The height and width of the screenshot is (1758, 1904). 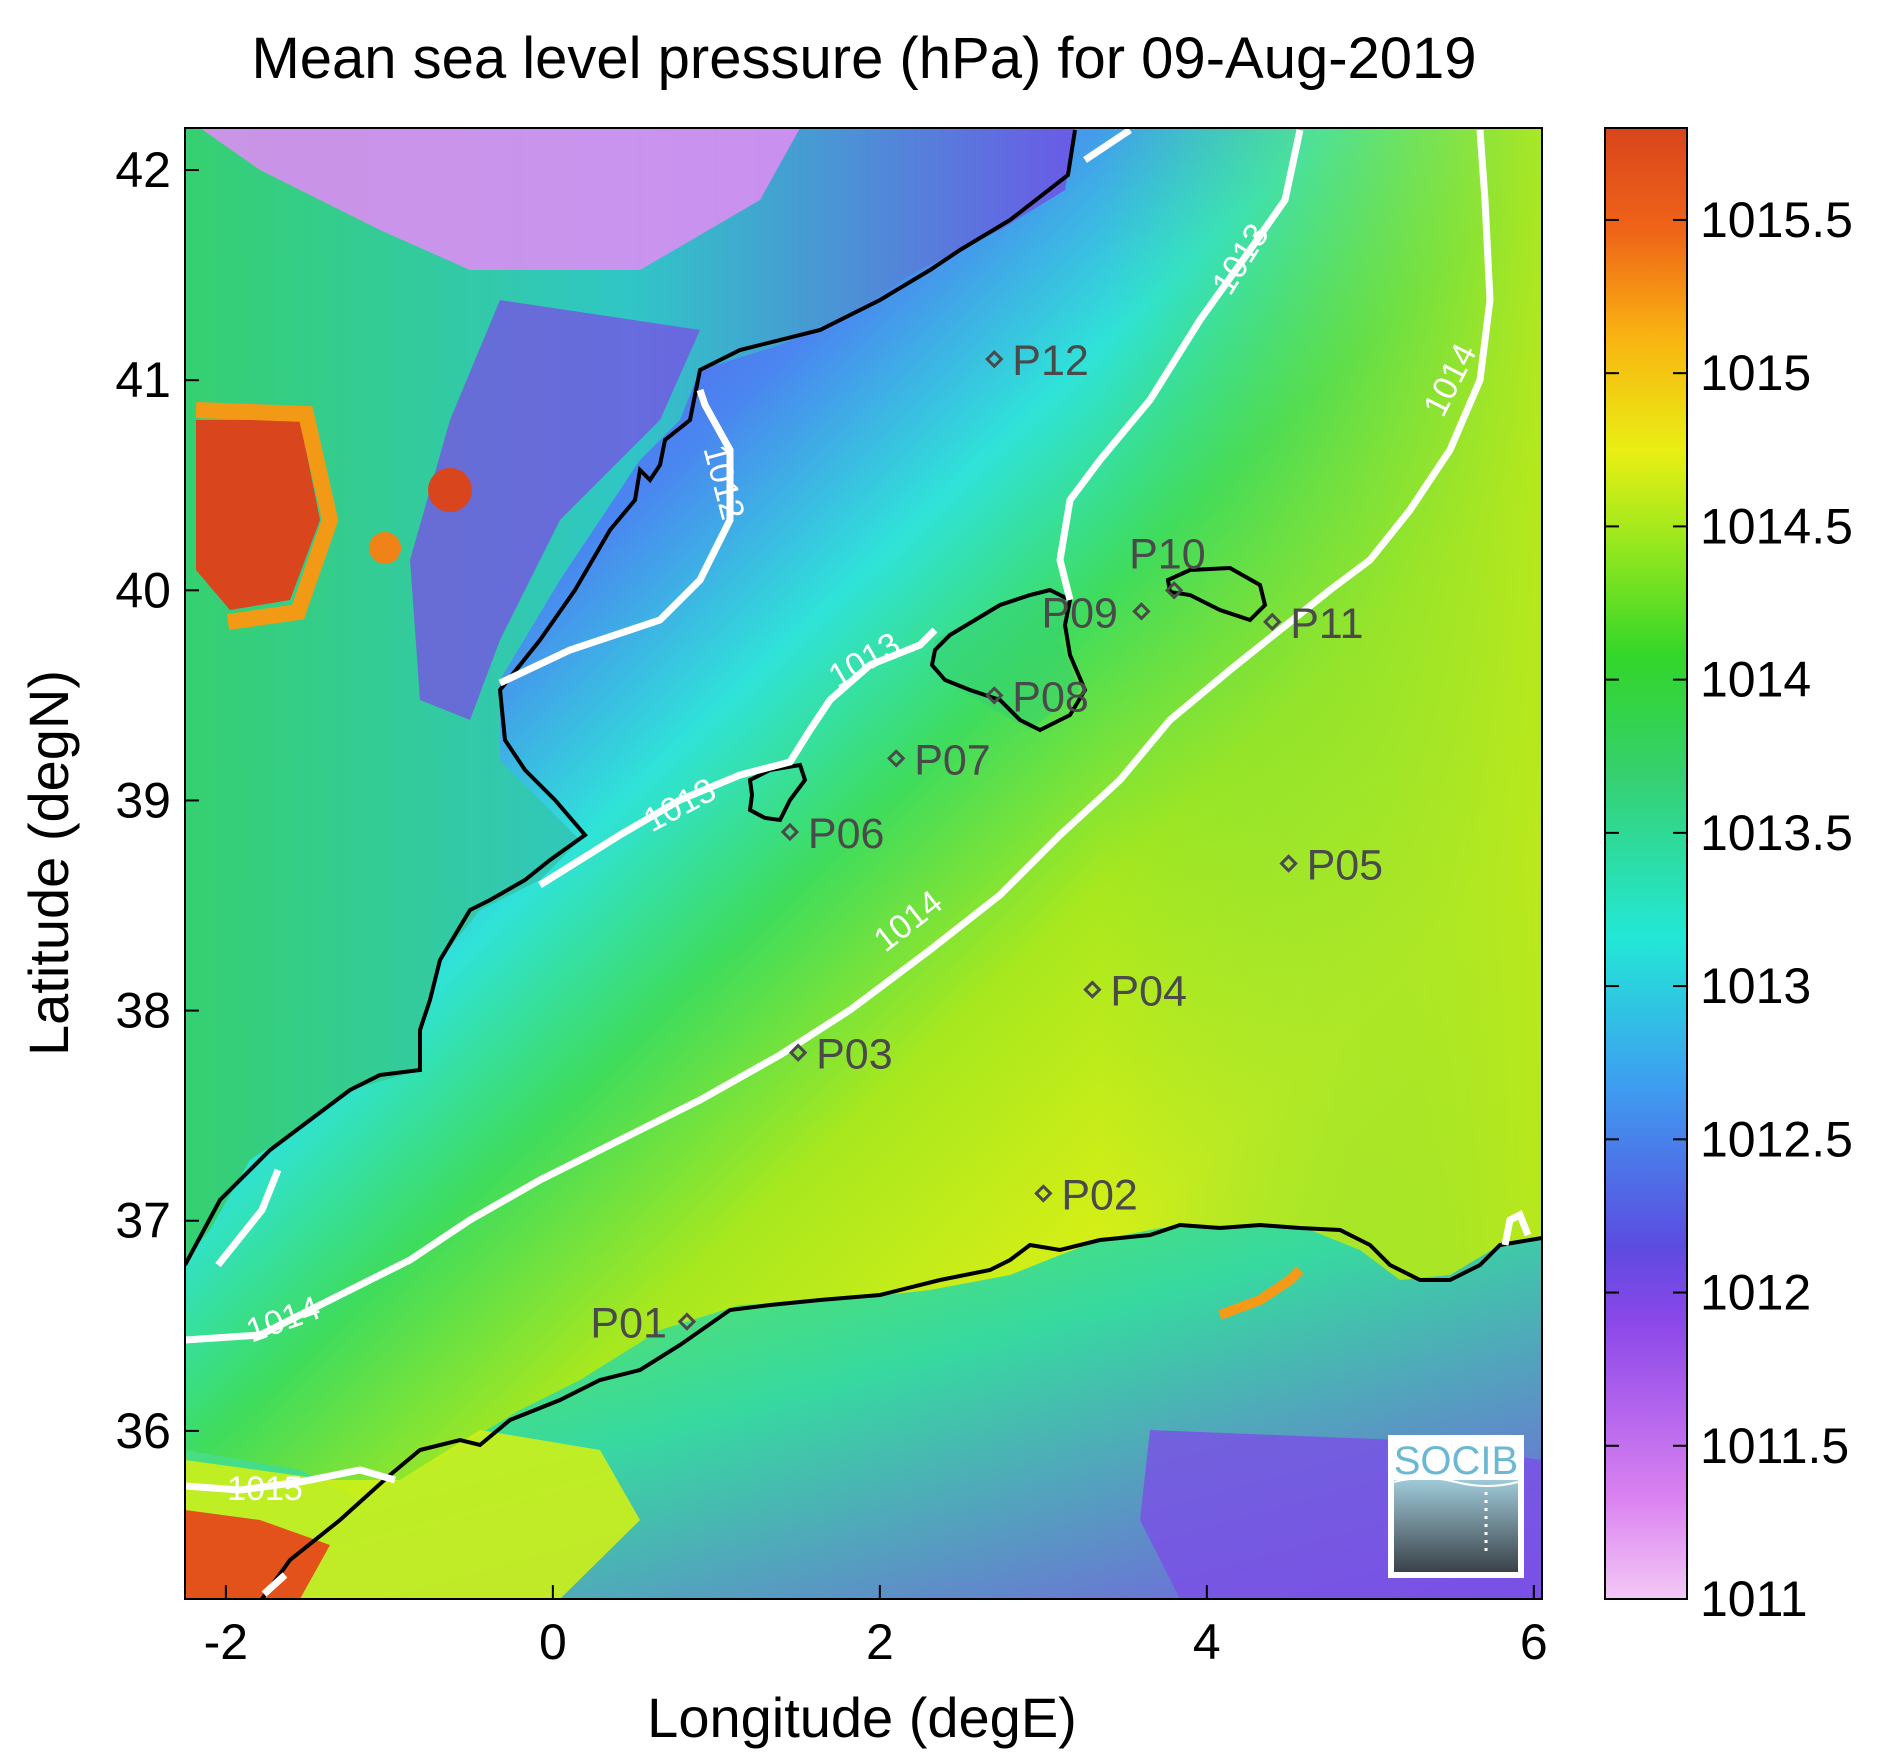 What do you see at coordinates (385, 548) in the screenshot?
I see `inland-orange-spot` at bounding box center [385, 548].